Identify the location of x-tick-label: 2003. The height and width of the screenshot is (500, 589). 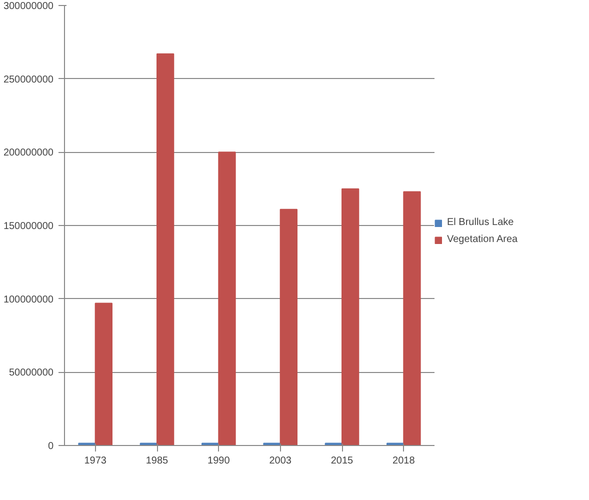
(280, 461).